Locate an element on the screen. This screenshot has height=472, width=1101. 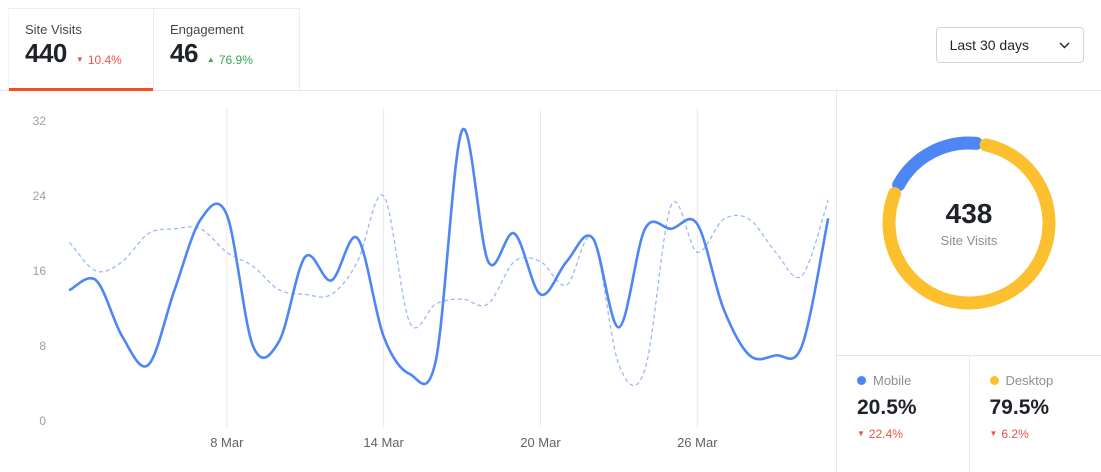
svg-text: 16 is located at coordinates (40, 271).